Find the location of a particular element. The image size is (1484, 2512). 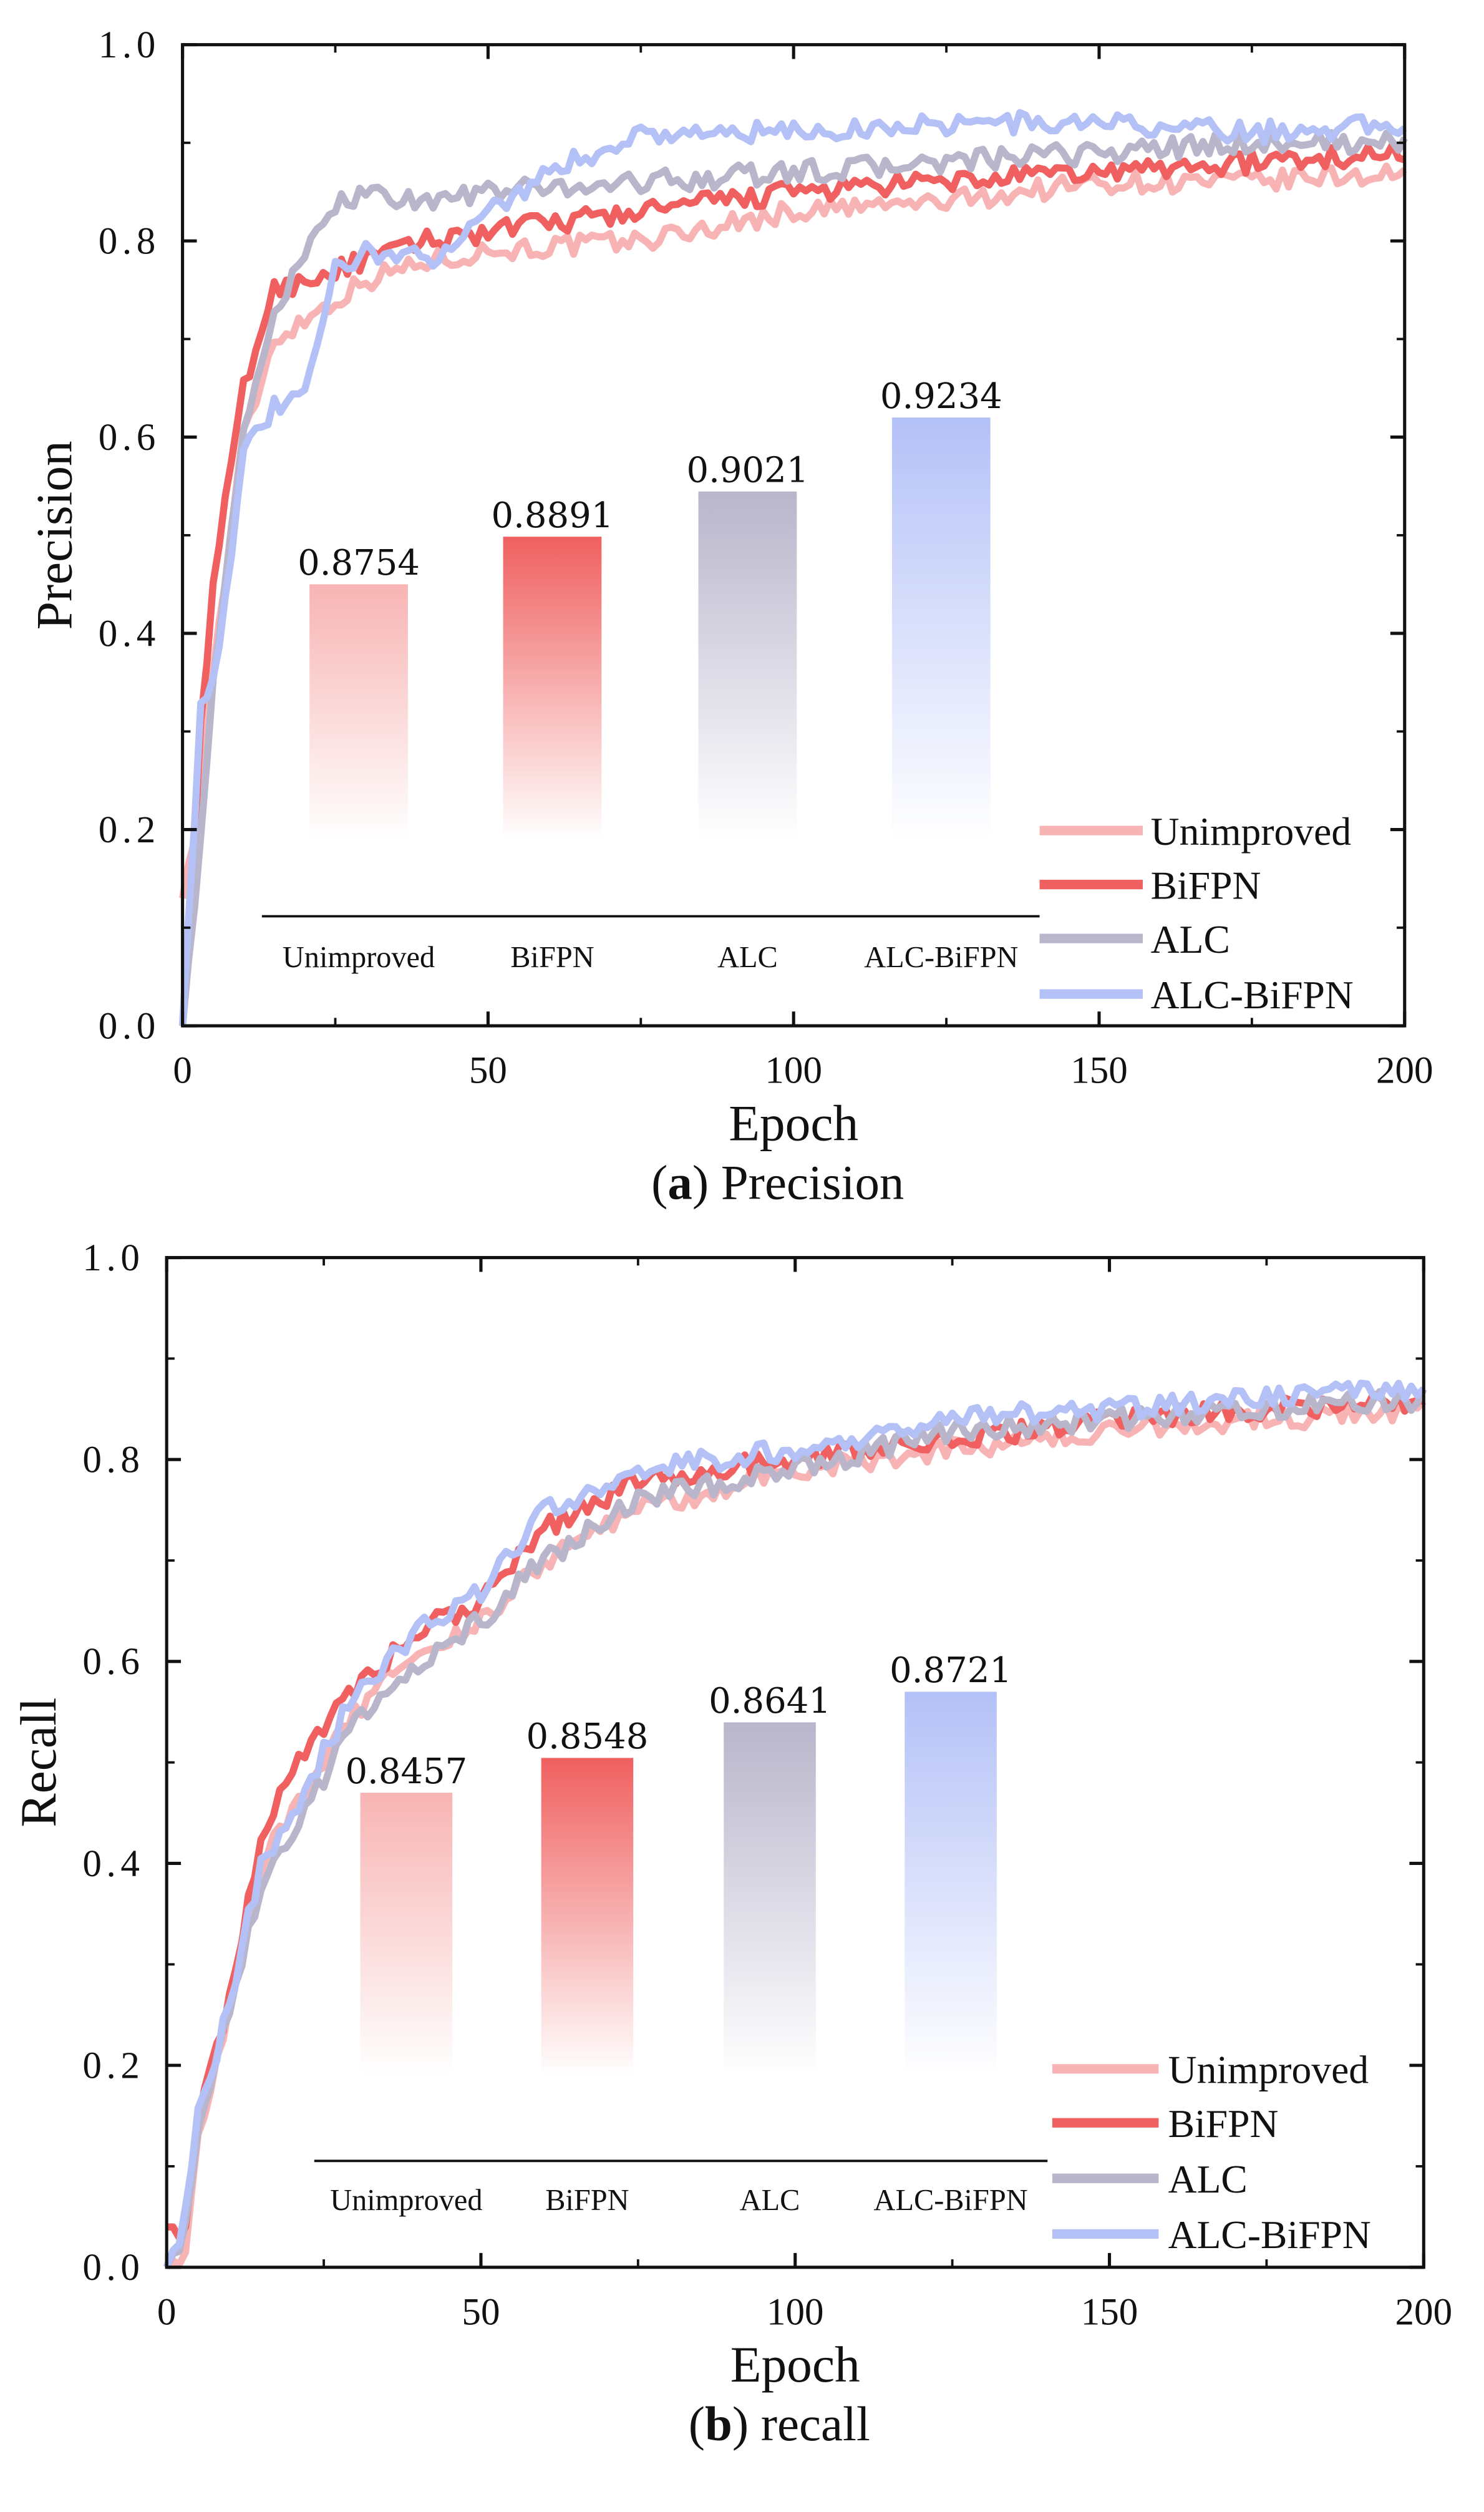

caption-text: recall is located at coordinates (815, 2424).